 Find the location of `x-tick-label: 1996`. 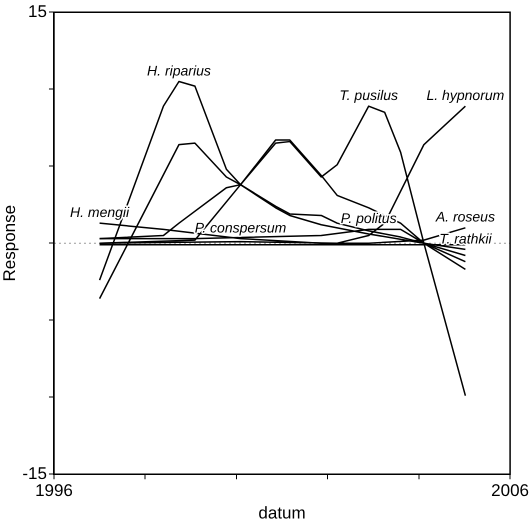

x-tick-label: 1996 is located at coordinates (54, 490).